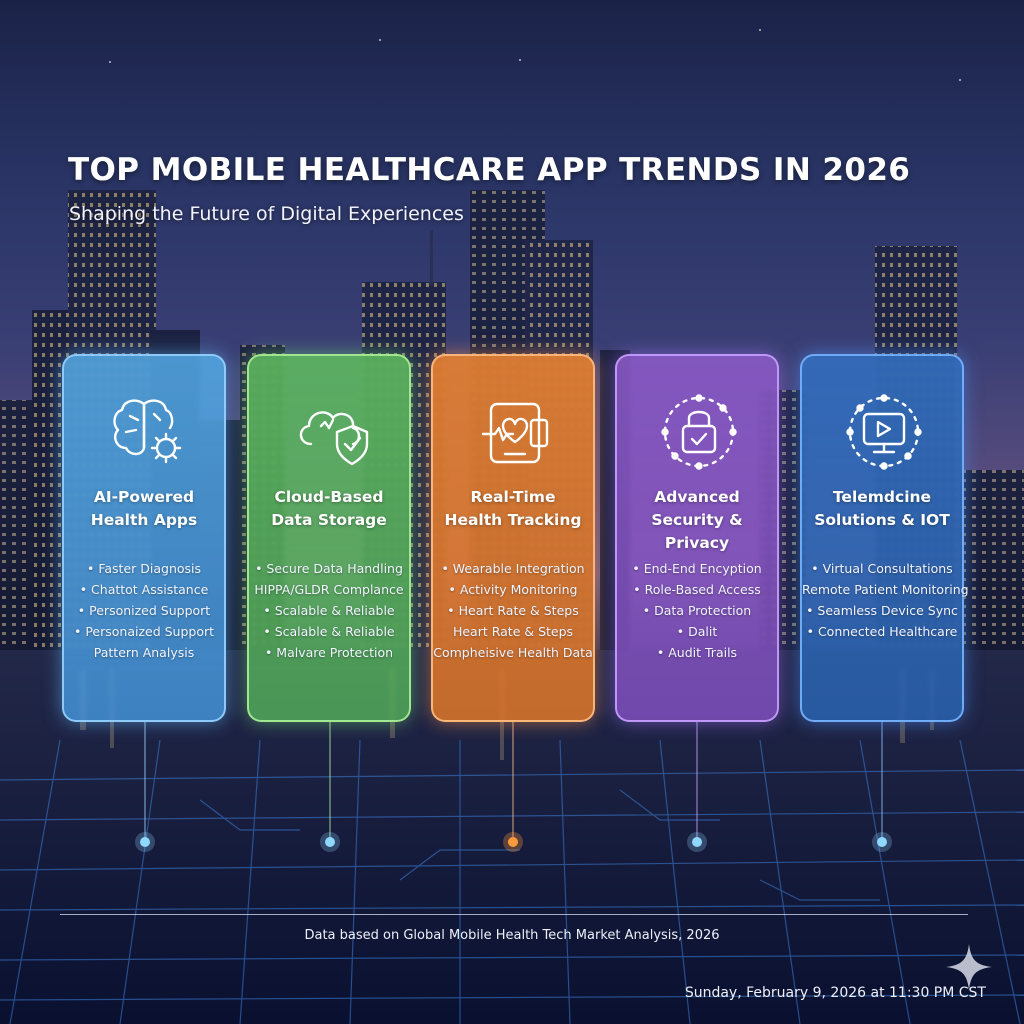 Image resolution: width=1024 pixels, height=1024 pixels. What do you see at coordinates (513, 652) in the screenshot?
I see `list-item: Compheisive Health Data` at bounding box center [513, 652].